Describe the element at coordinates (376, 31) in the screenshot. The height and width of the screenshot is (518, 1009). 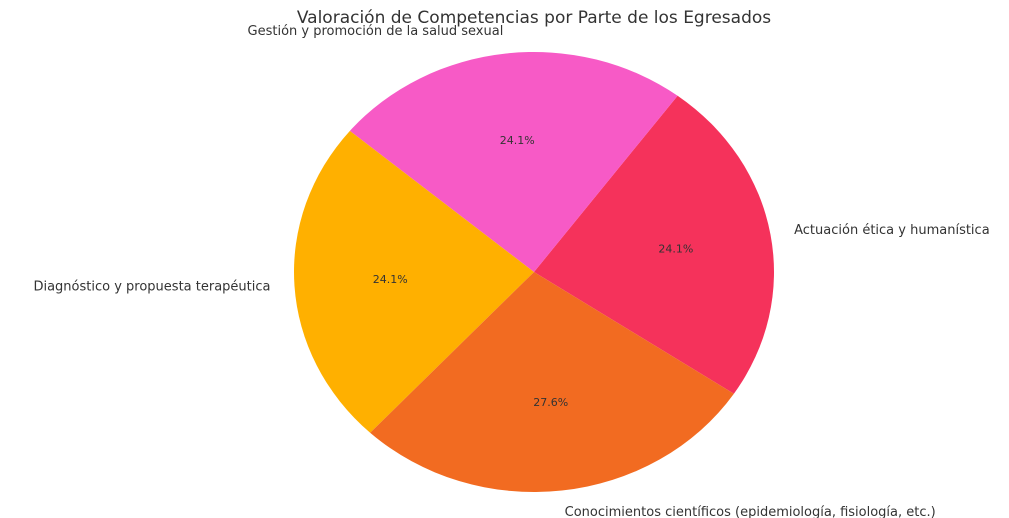
I see `slice-label: Gestión y promoción de la salud sexual` at that location.